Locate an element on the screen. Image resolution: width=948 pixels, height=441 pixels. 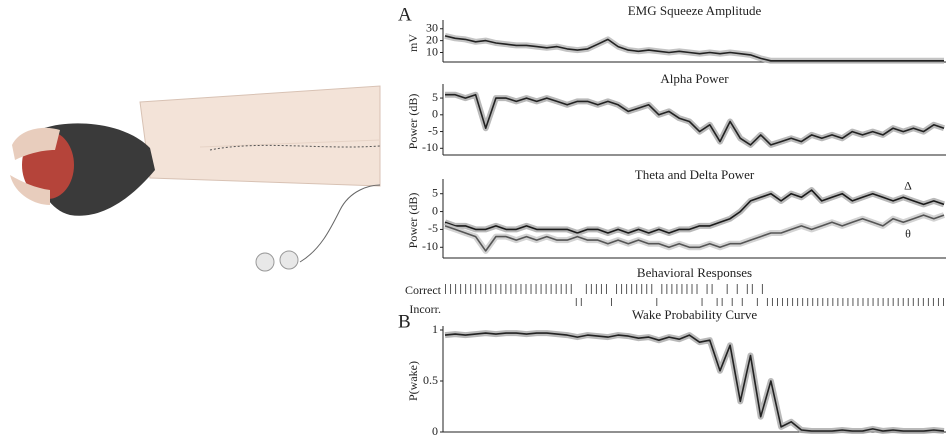
thumb is located at coordinates (30, 190).